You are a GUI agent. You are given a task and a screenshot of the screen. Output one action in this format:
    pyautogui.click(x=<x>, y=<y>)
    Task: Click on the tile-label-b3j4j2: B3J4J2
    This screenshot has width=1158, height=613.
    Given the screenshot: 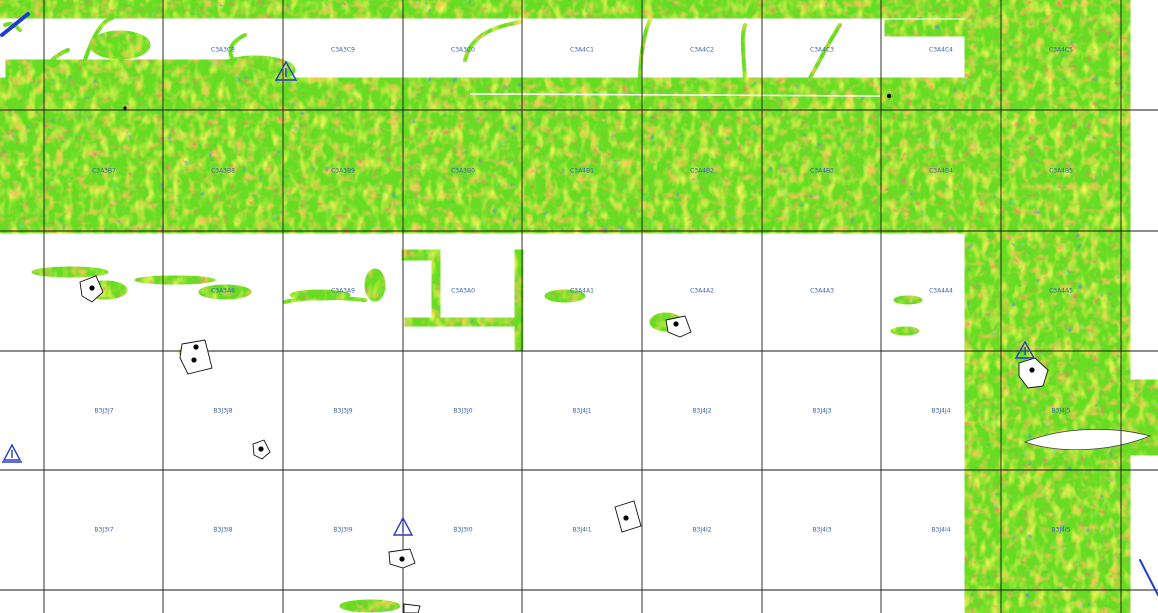 What is the action you would take?
    pyautogui.click(x=701, y=411)
    